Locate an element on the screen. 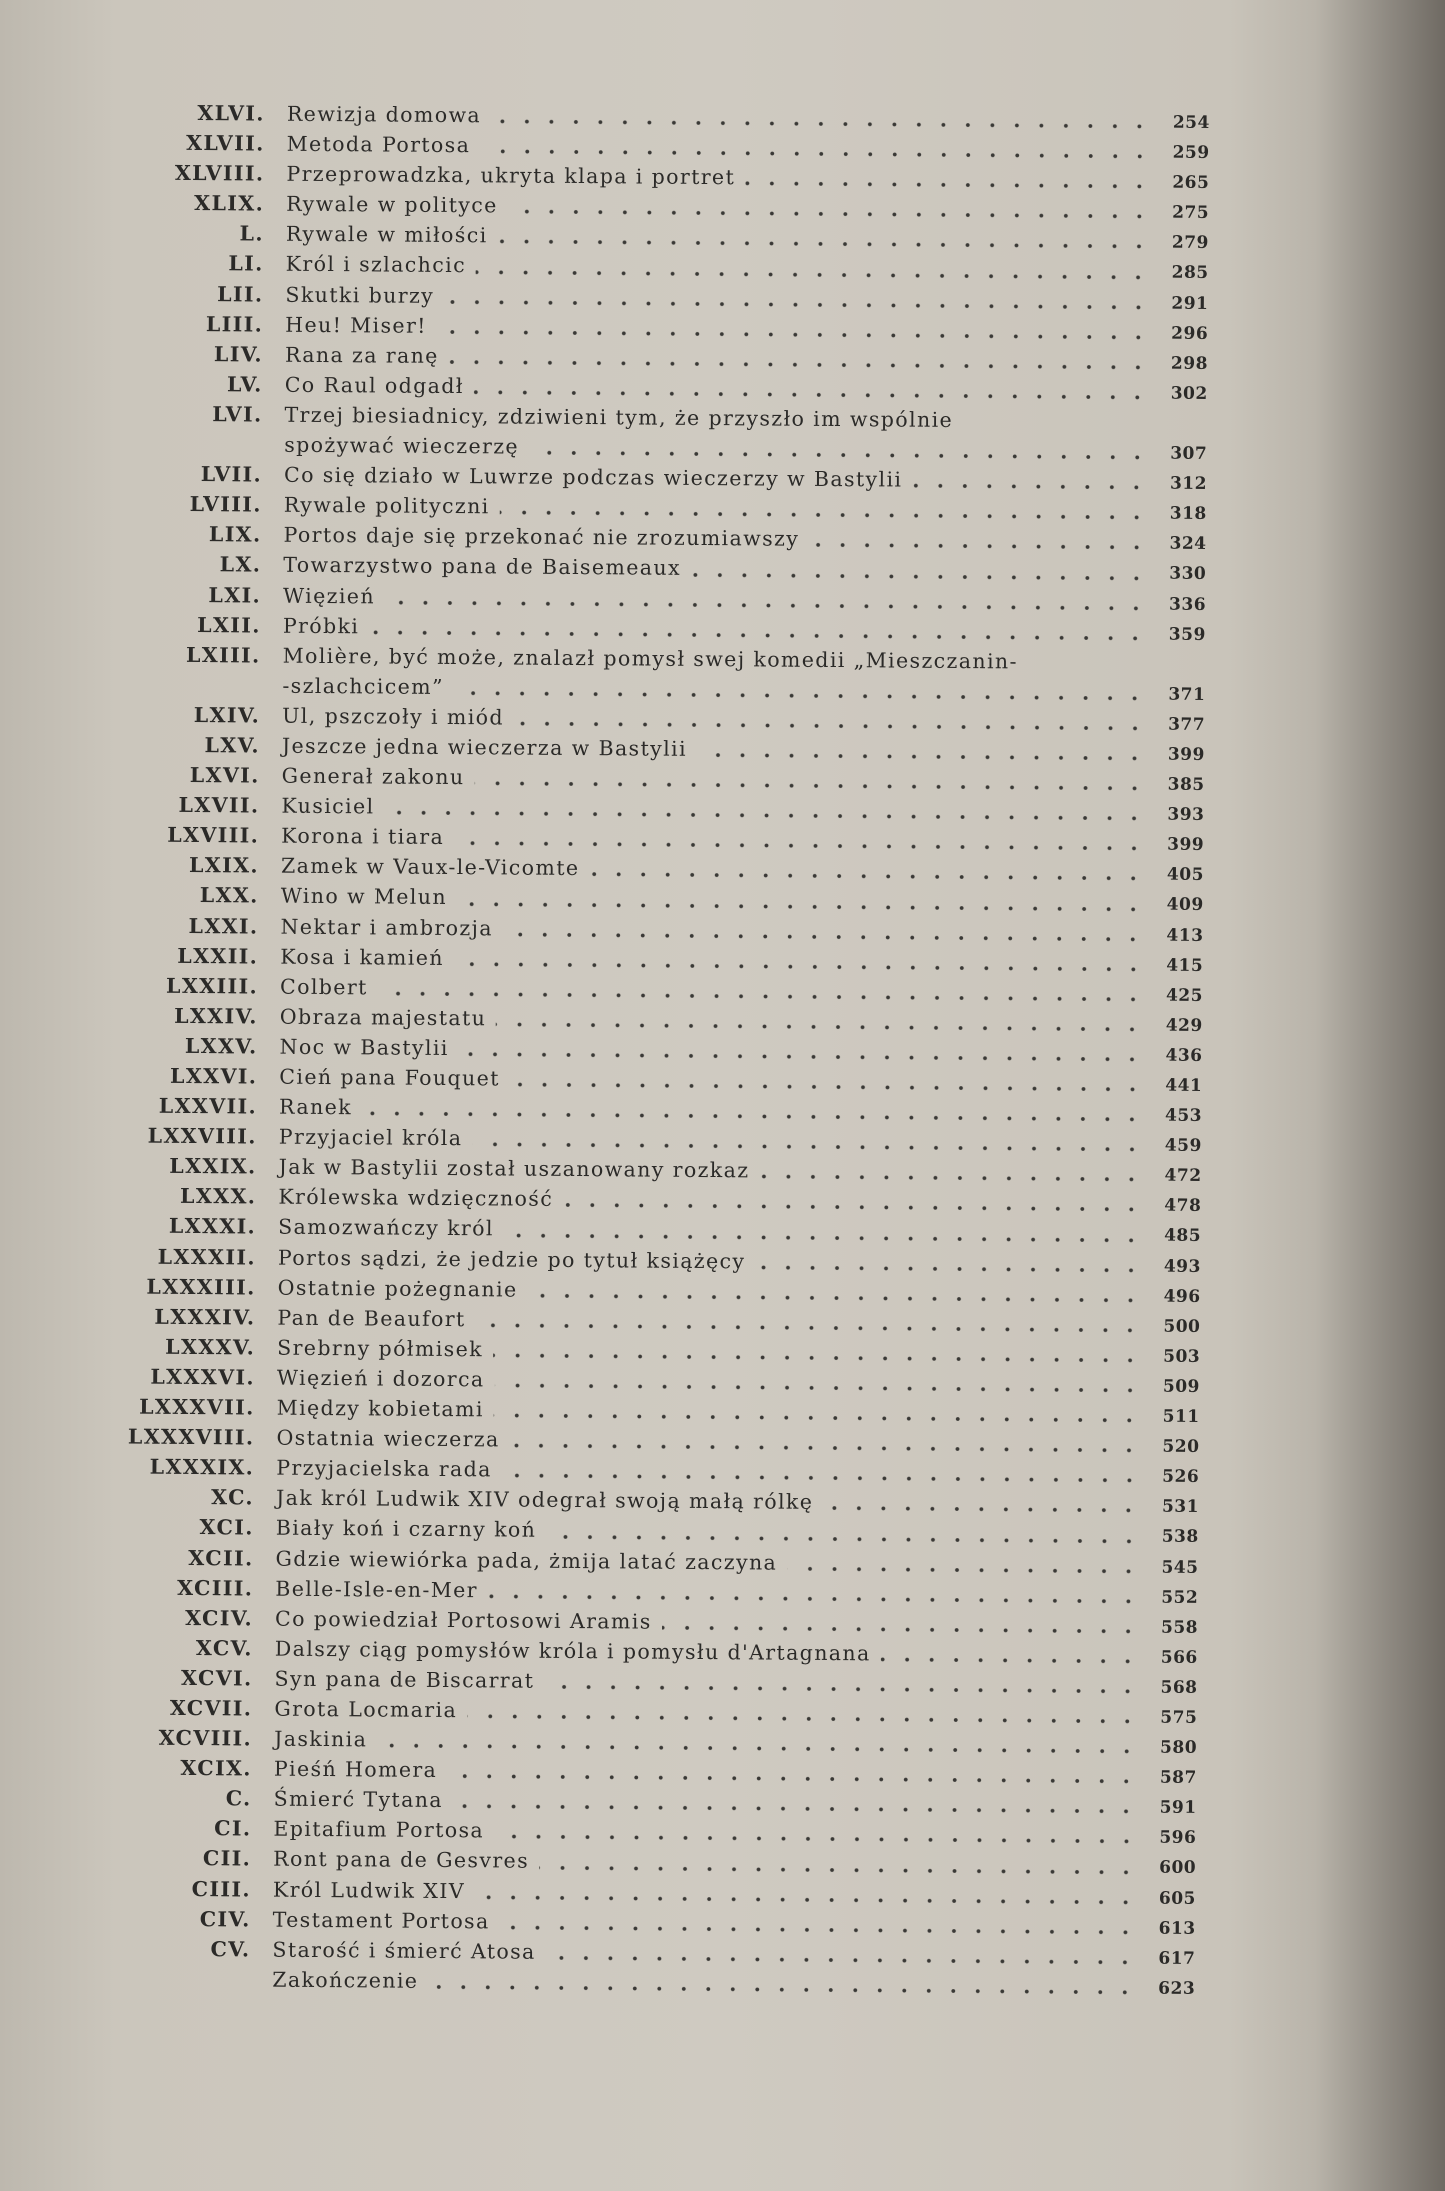 The image size is (1445, 2191). chapter-title: Rywale polityczni is located at coordinates (386, 505).